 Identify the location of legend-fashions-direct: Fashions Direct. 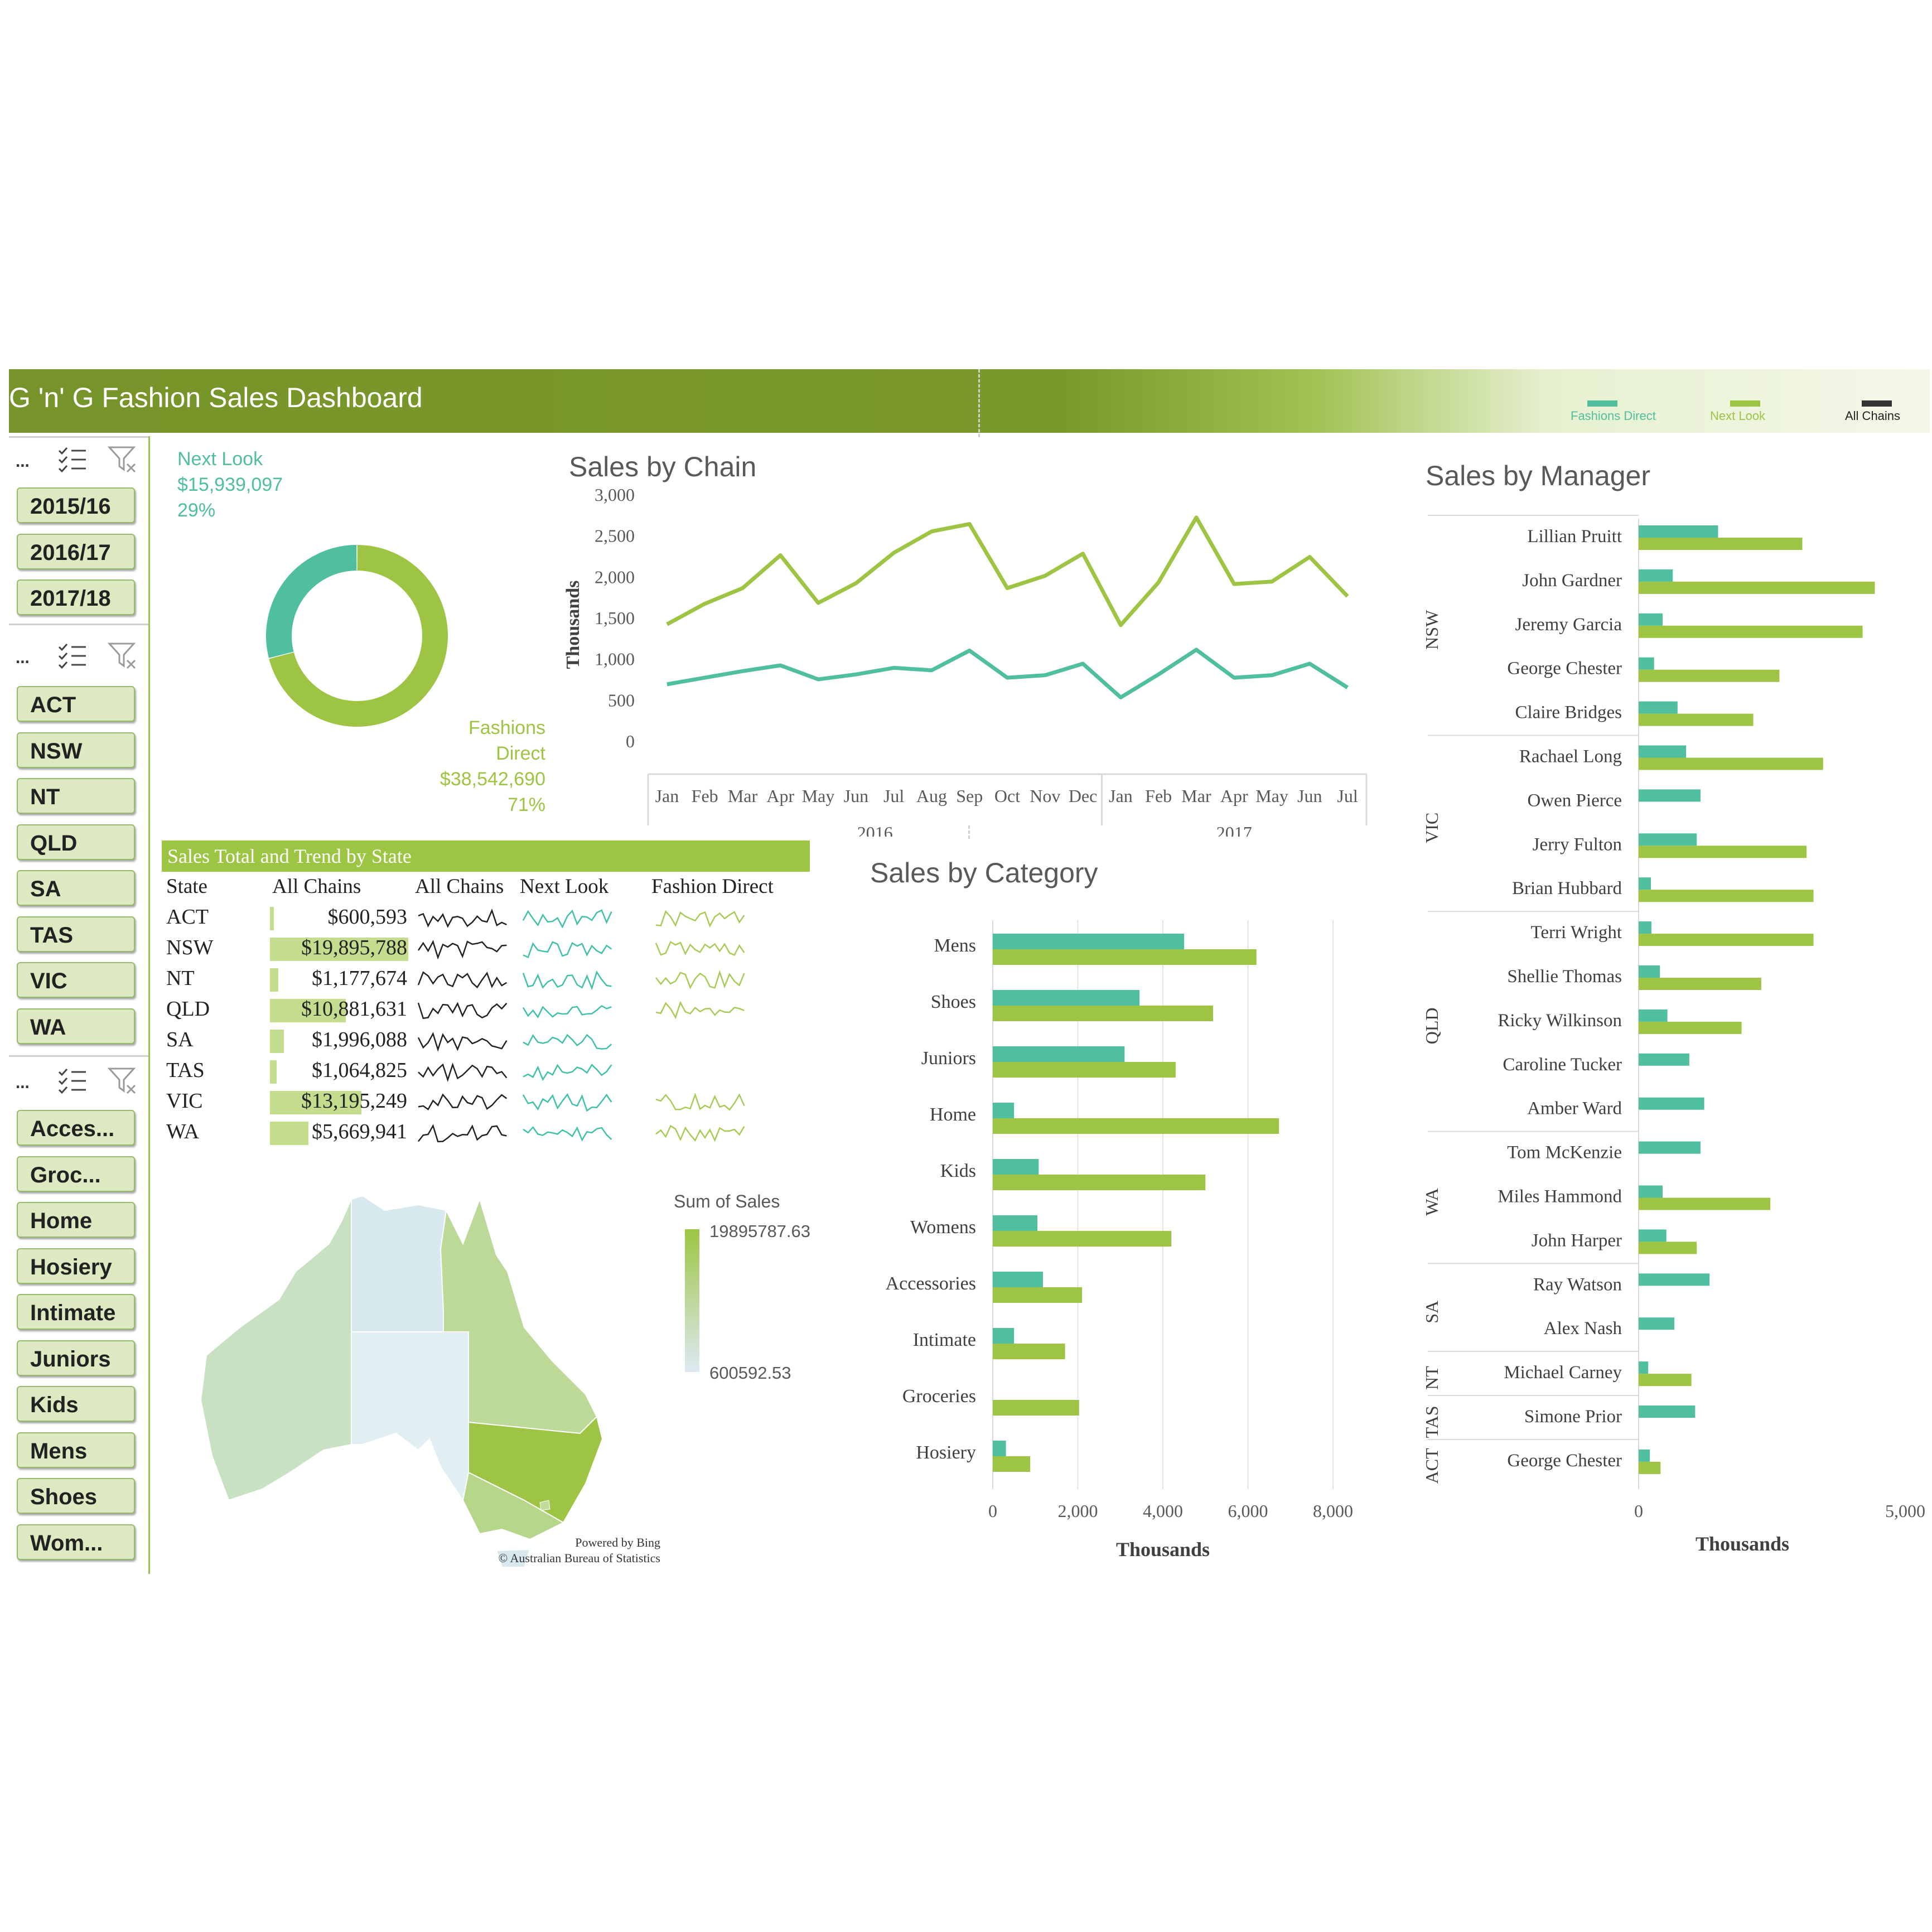
(1613, 411).